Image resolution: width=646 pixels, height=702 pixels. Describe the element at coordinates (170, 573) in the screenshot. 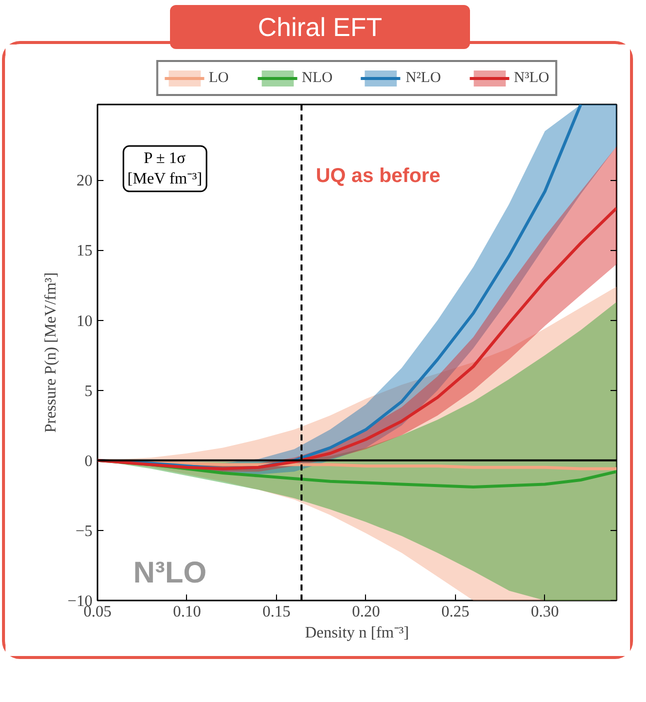

I see `annotation: N³LO` at that location.